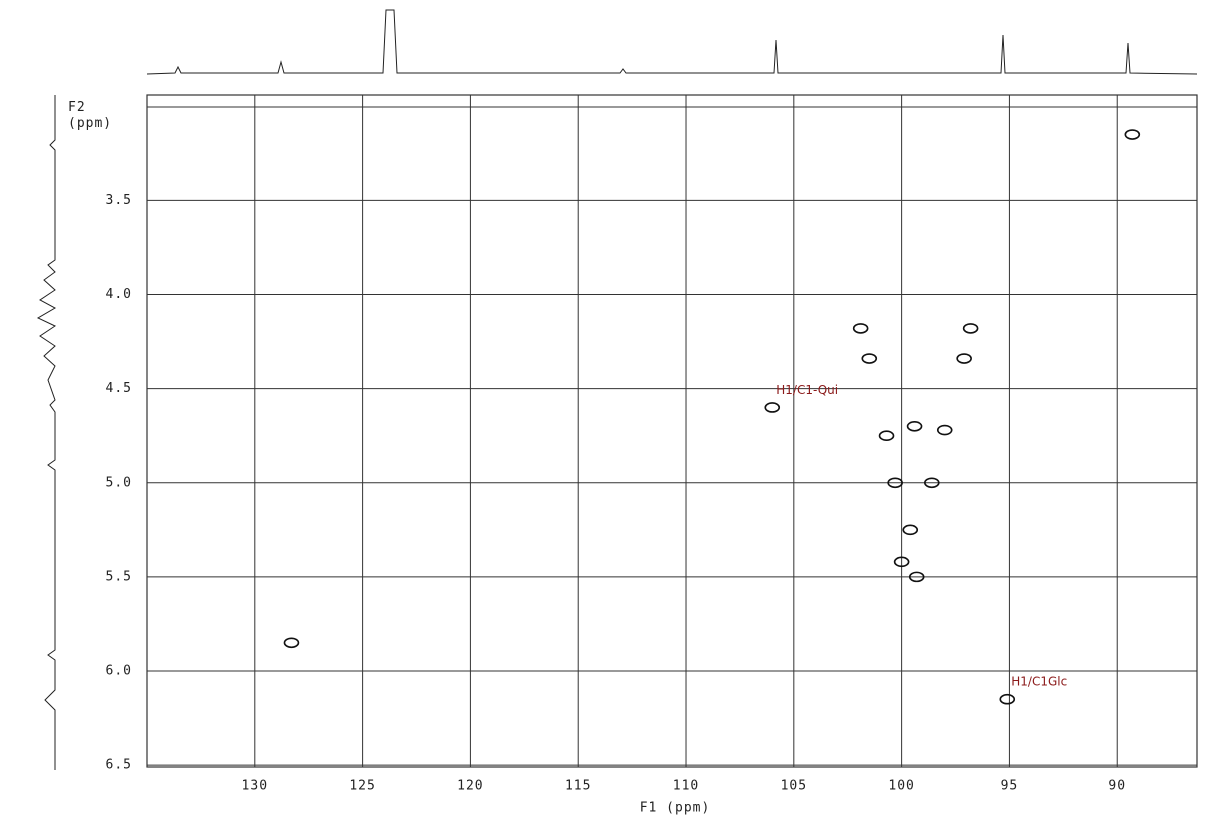 This screenshot has height=820, width=1223. What do you see at coordinates (119, 388) in the screenshot?
I see `y-tick-label: 4.5` at bounding box center [119, 388].